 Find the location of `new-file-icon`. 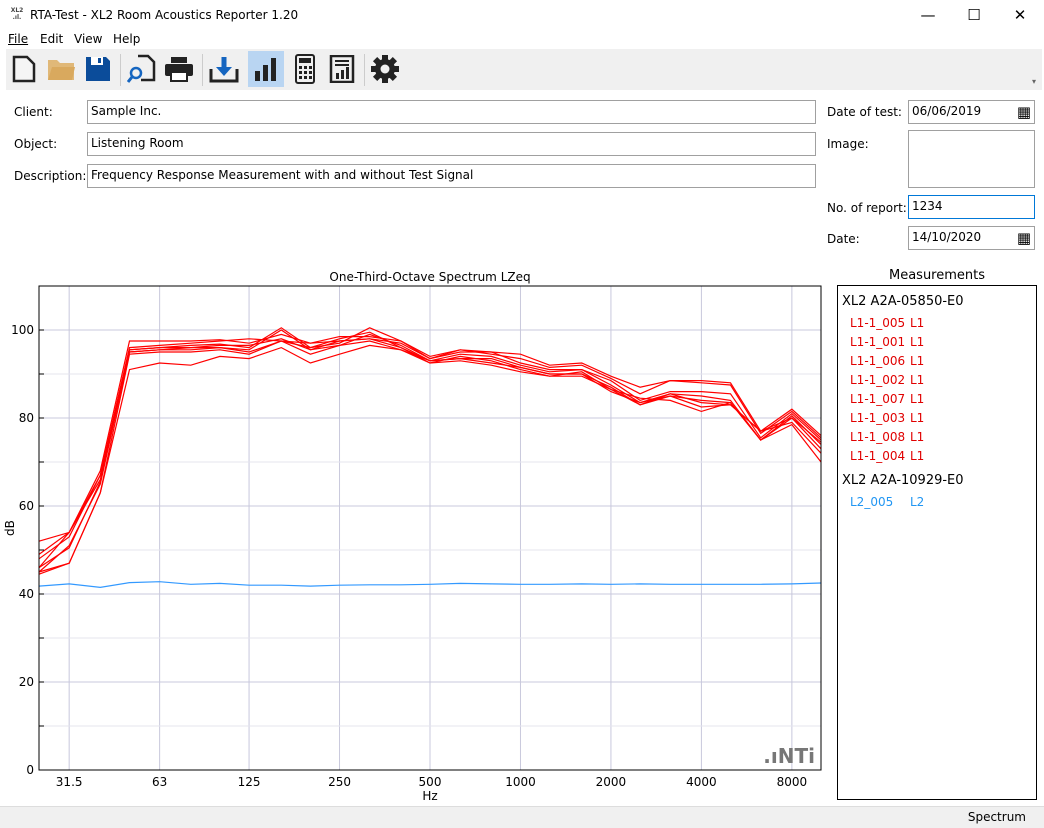

new-file-icon is located at coordinates (24, 69).